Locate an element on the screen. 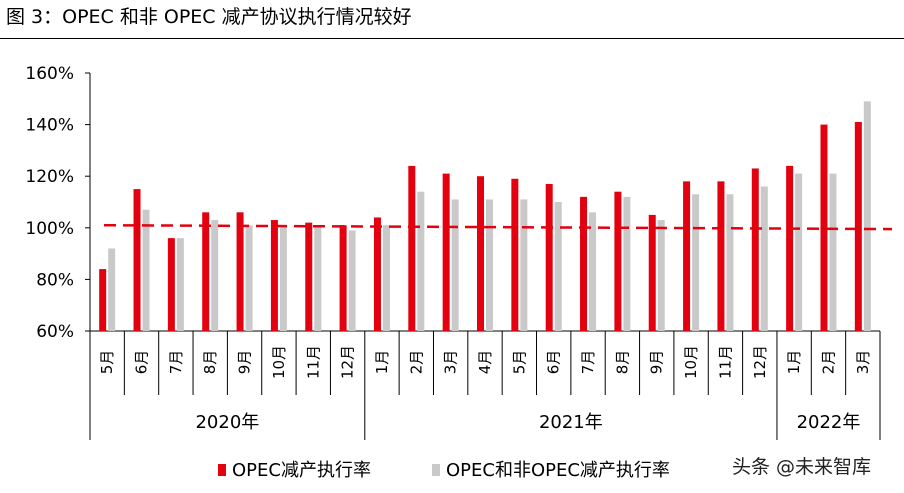 This screenshot has height=493, width=904. reference-line is located at coordinates (498, 227).